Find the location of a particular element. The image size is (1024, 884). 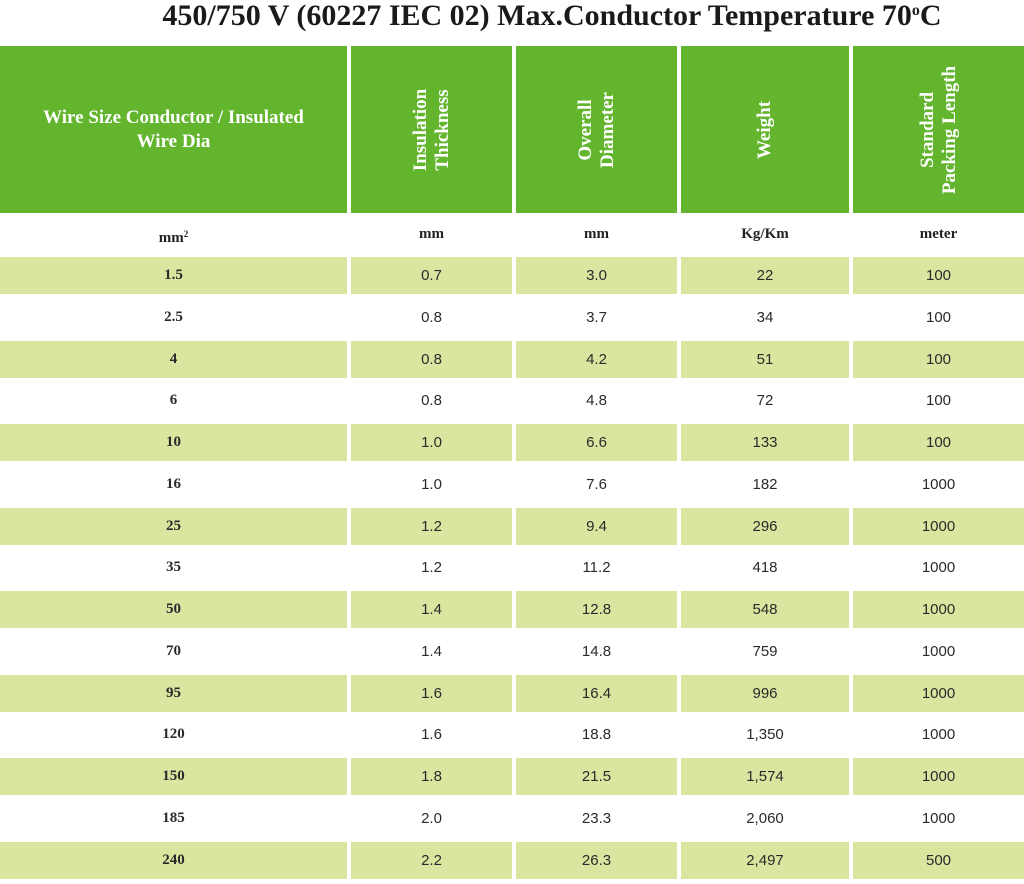

header-weight: Weight is located at coordinates (765, 129).